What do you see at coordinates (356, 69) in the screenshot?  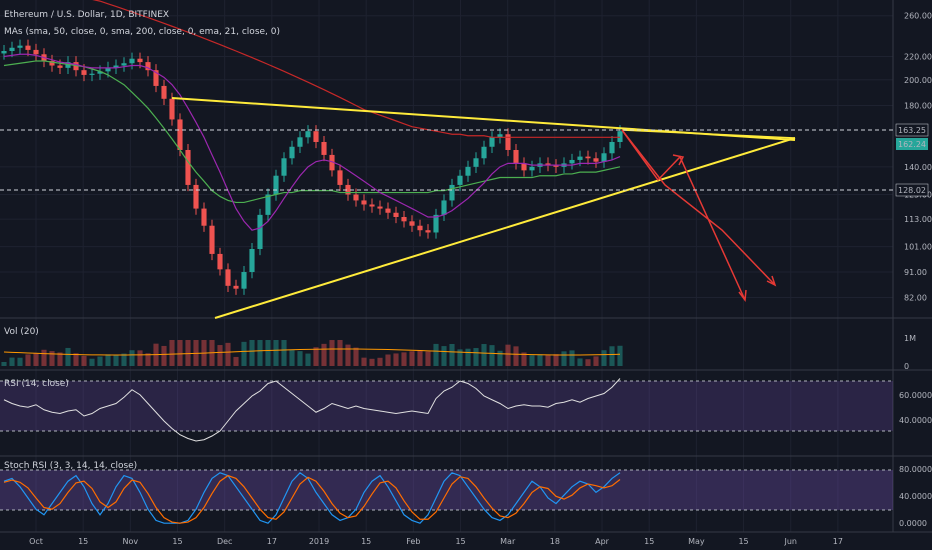 I see `ma-line` at bounding box center [356, 69].